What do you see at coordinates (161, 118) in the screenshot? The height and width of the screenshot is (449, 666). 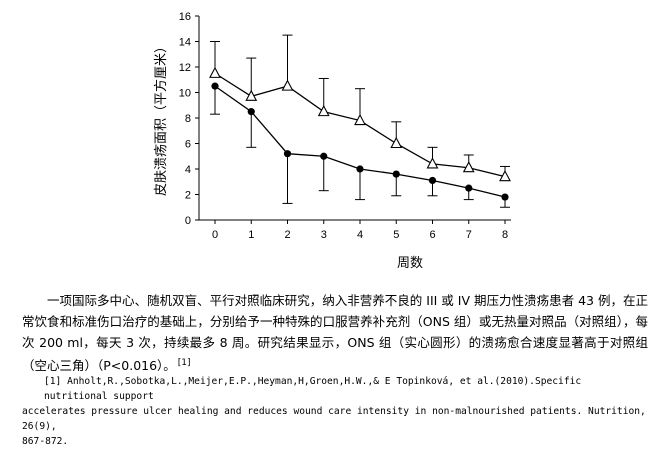 I see `y-axis-label: 皮肤溃疡面积（平方厘米）` at bounding box center [161, 118].